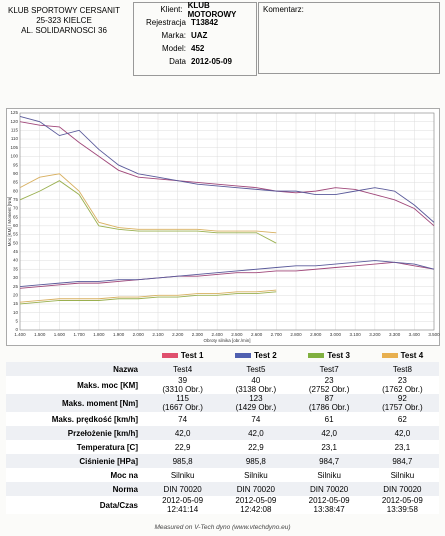 Image resolution: width=445 pixels, height=536 pixels. I want to click on cell-line: 22,9, so click(182, 447).